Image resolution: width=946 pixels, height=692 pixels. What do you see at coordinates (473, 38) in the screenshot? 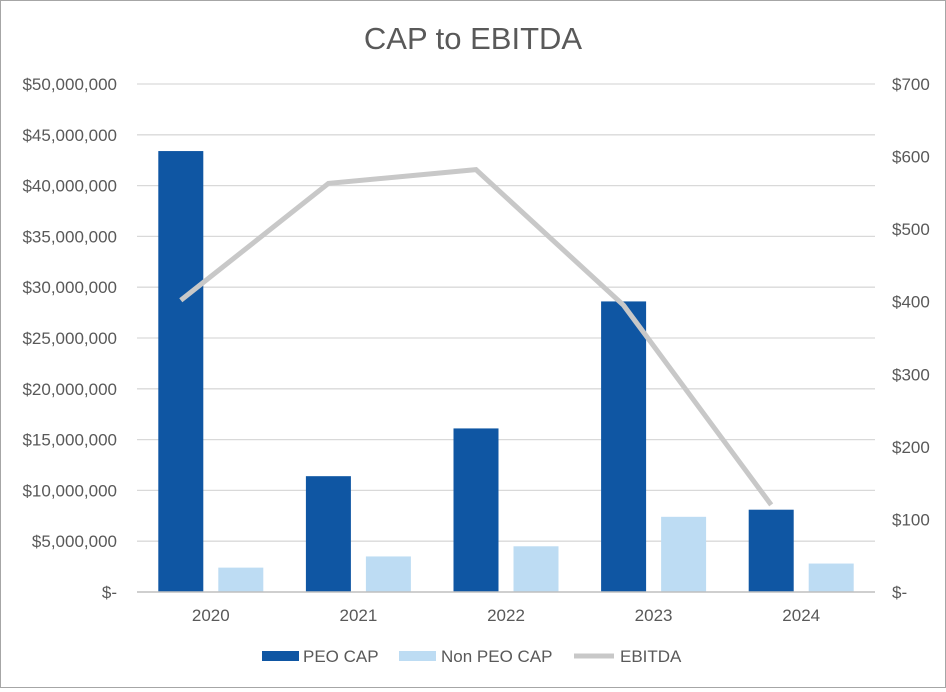
I see `chart-title: CAP to EBITDA` at bounding box center [473, 38].